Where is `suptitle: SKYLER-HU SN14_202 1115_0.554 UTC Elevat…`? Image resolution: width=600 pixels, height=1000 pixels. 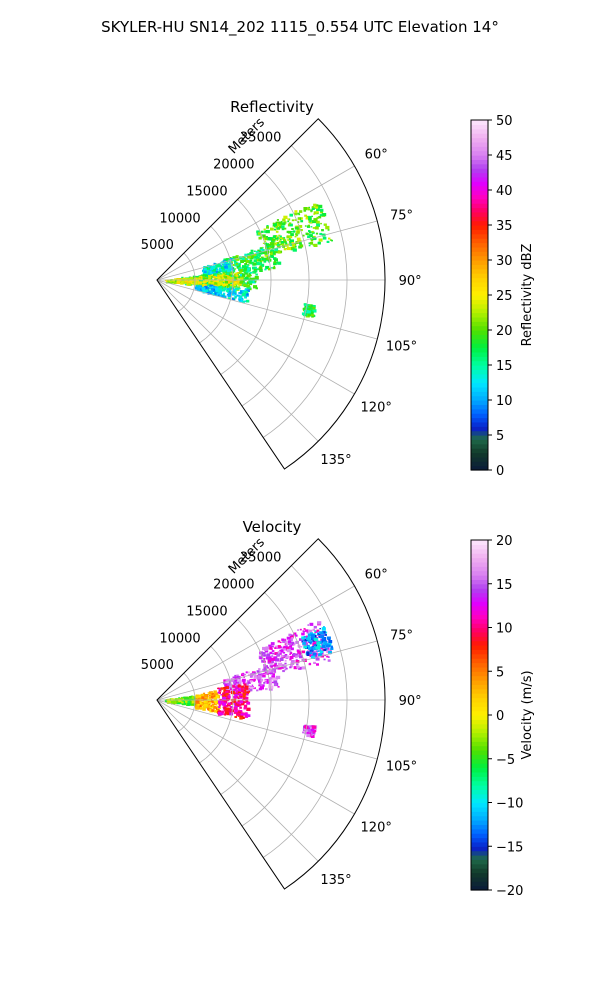
suptitle: SKYLER-HU SN14_202 1115_0.554 UTC Elevat… is located at coordinates (300, 27).